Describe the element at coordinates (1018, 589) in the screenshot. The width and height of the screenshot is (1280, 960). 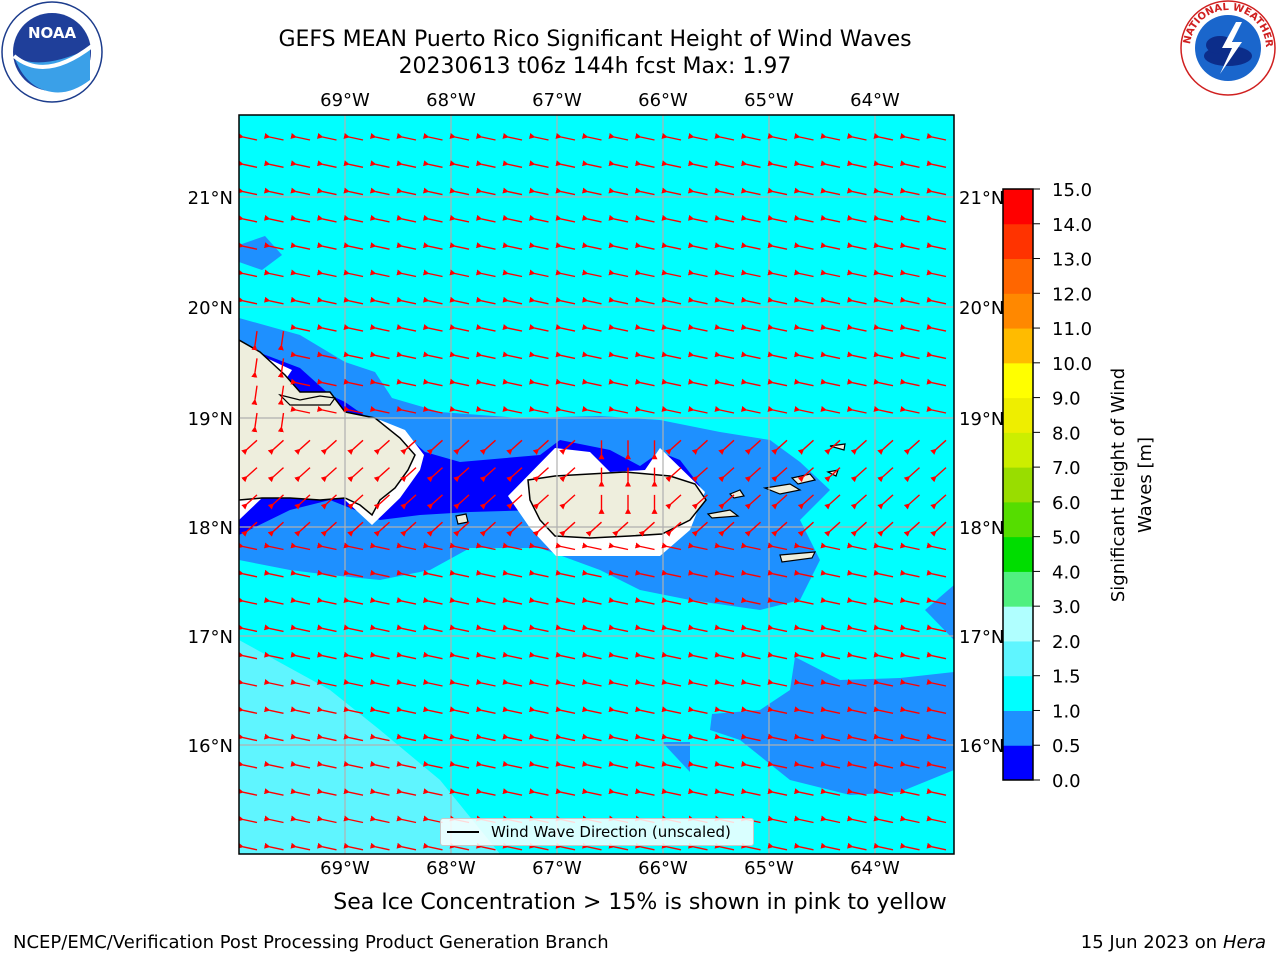
I see `colorbar-swatch` at that location.